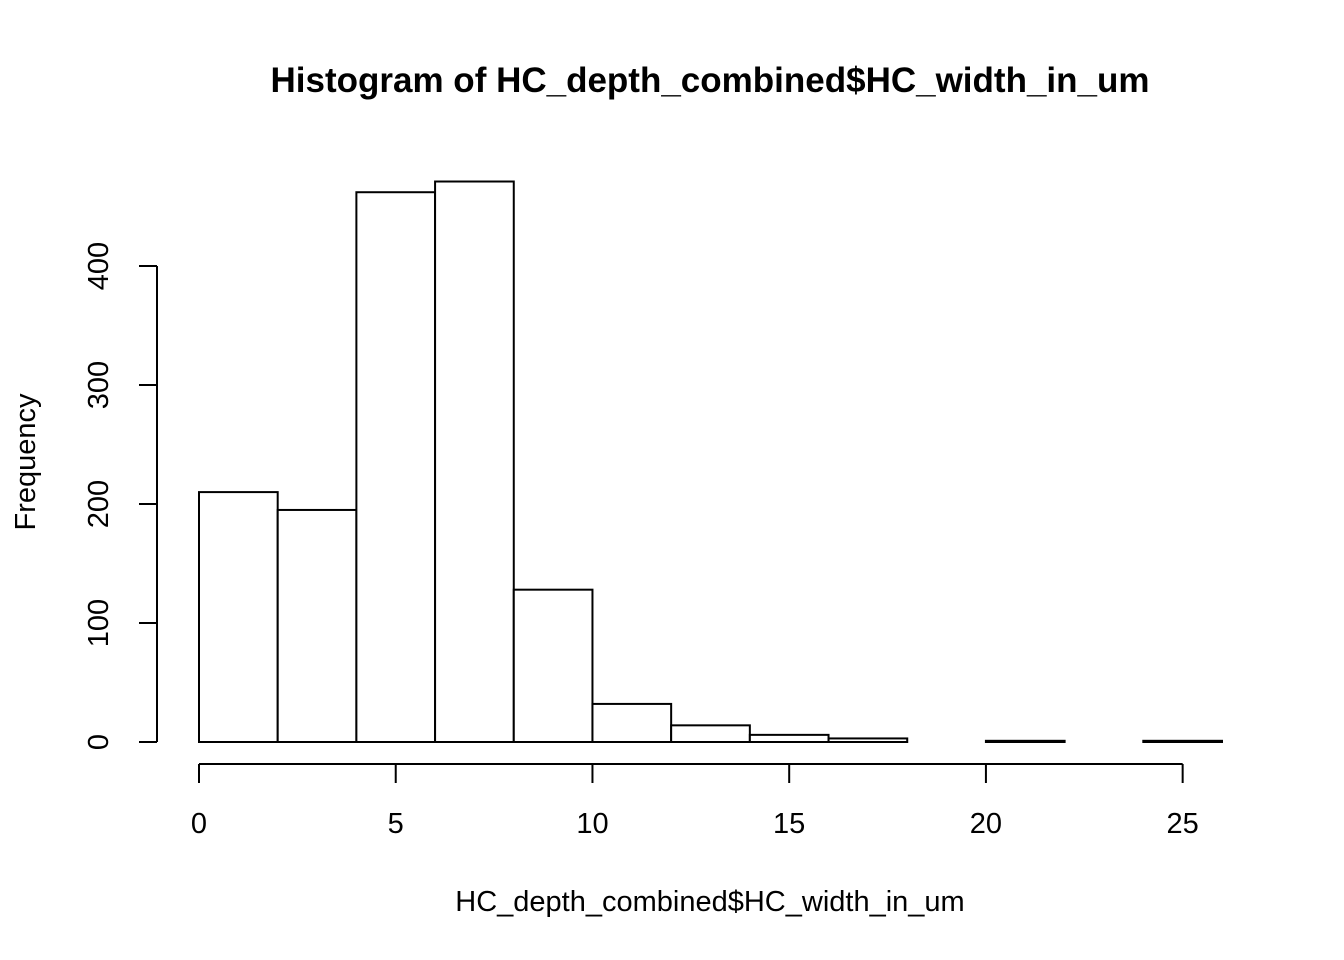 Image resolution: width=1344 pixels, height=960 pixels. Describe the element at coordinates (695, 801) in the screenshot. I see `x-axis: 0 5 10 15 20 25` at that location.